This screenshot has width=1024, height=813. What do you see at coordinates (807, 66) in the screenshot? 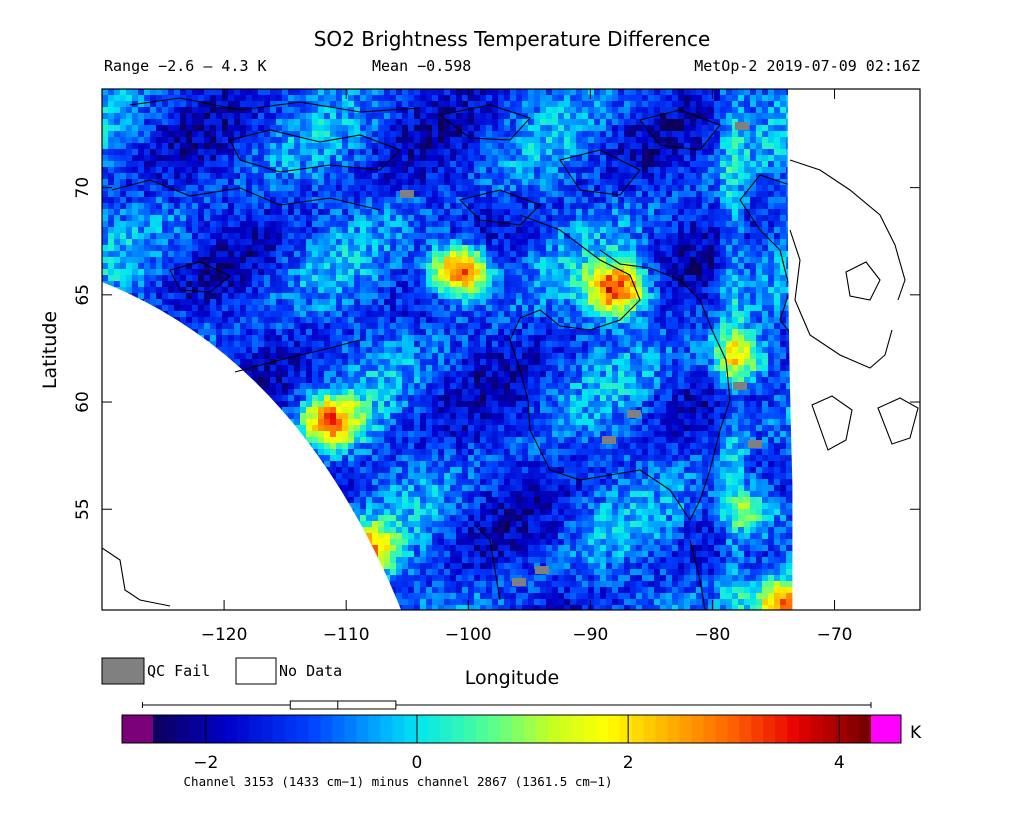
I see `platform-text: MetOp-2 2019-07-09 02:16Z` at bounding box center [807, 66].